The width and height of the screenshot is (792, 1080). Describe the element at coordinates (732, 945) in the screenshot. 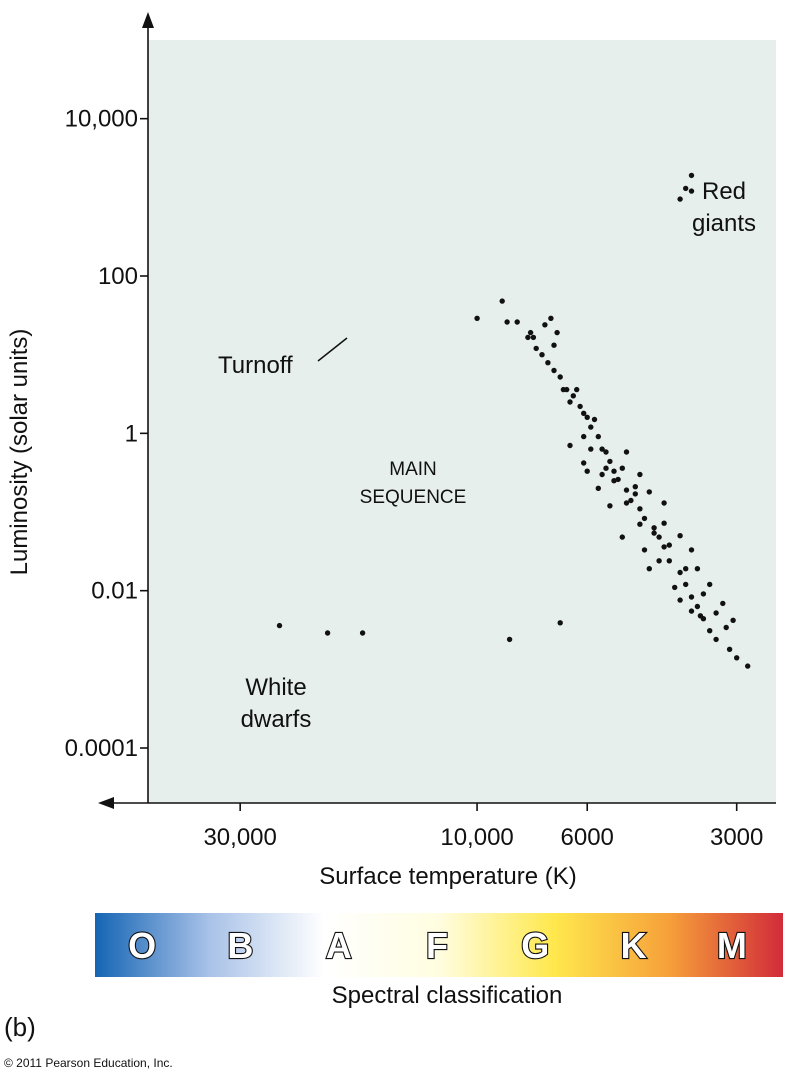

I see `spectral-letter-m: M` at that location.